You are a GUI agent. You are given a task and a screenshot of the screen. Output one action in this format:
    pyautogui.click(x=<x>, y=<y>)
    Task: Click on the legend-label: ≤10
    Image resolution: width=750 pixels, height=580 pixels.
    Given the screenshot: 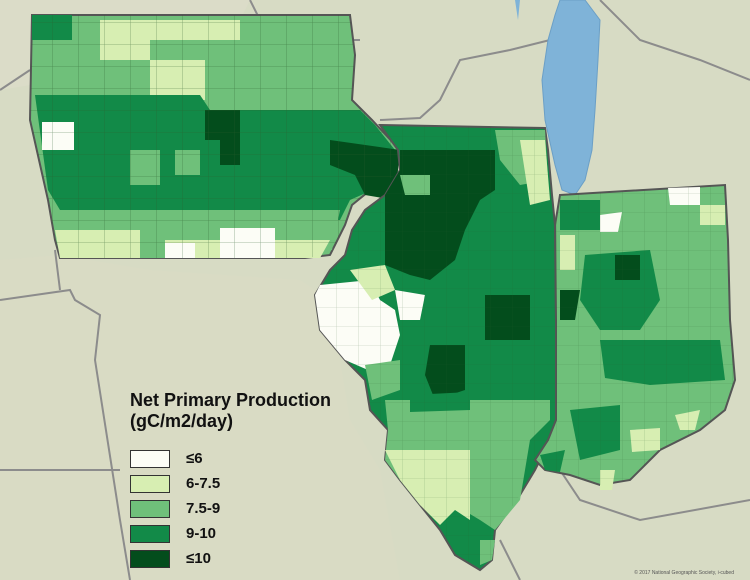 What is the action you would take?
    pyautogui.click(x=198, y=558)
    